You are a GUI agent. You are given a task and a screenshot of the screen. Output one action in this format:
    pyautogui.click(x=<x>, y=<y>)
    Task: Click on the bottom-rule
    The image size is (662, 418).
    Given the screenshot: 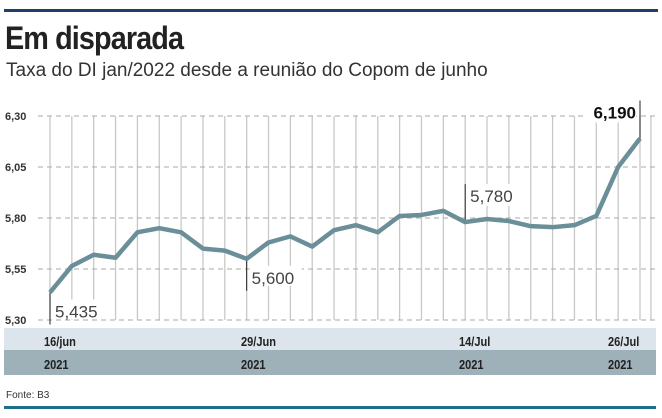 What is the action you would take?
    pyautogui.click(x=330, y=407)
    